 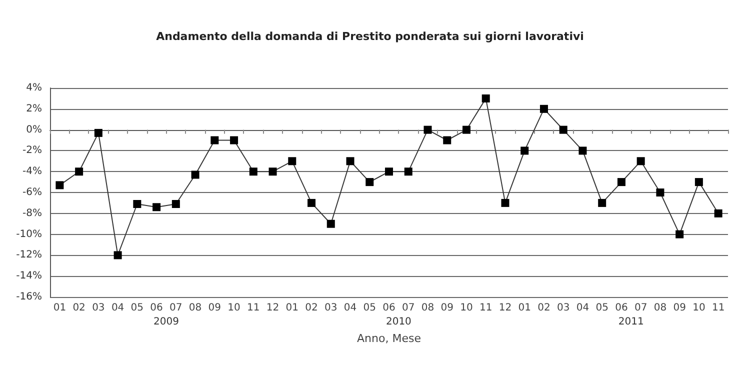 What do you see at coordinates (32, 192) in the screenshot?
I see `y-tick-label: -6%` at bounding box center [32, 192].